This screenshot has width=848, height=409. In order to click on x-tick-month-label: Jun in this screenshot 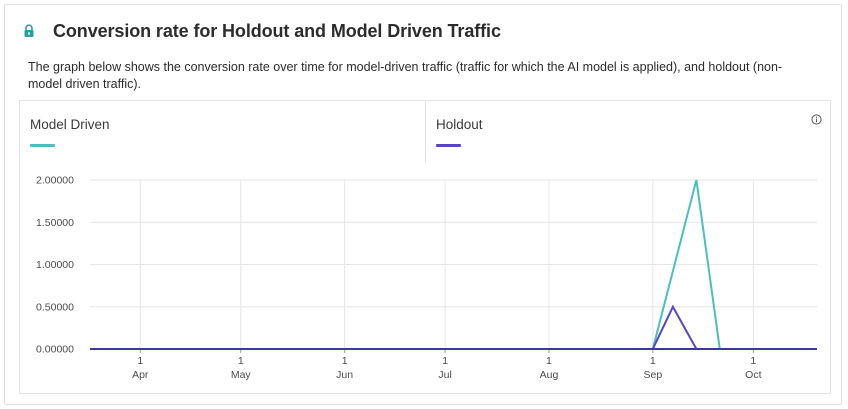, I will do `click(344, 375)`.